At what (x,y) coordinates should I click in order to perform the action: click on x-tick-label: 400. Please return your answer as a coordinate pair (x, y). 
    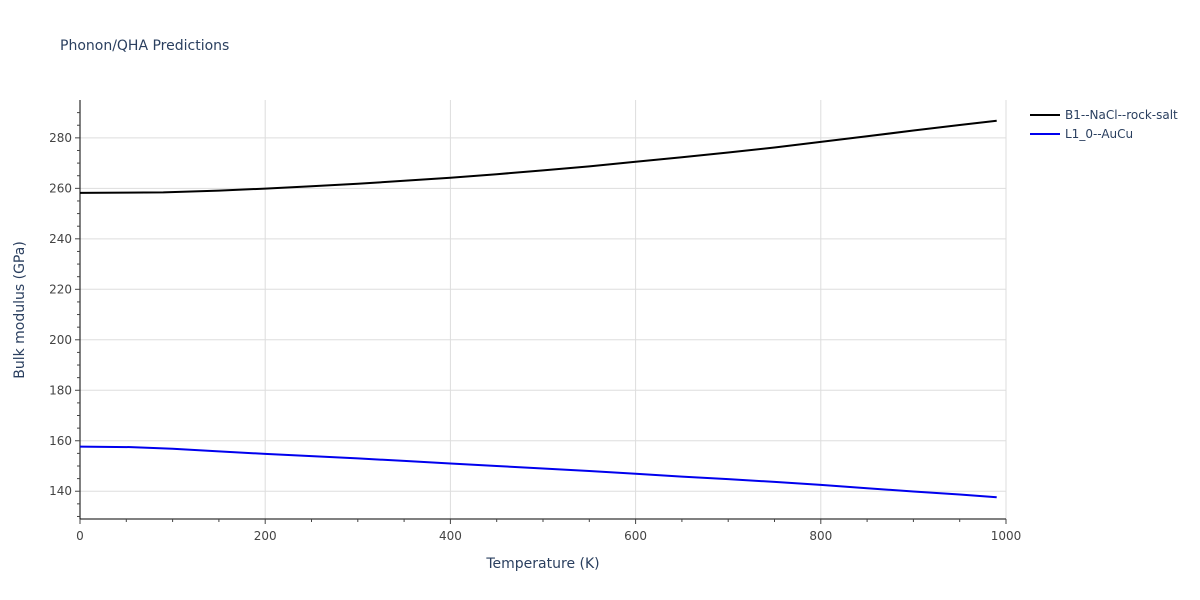
    Looking at the image, I should click on (450, 536).